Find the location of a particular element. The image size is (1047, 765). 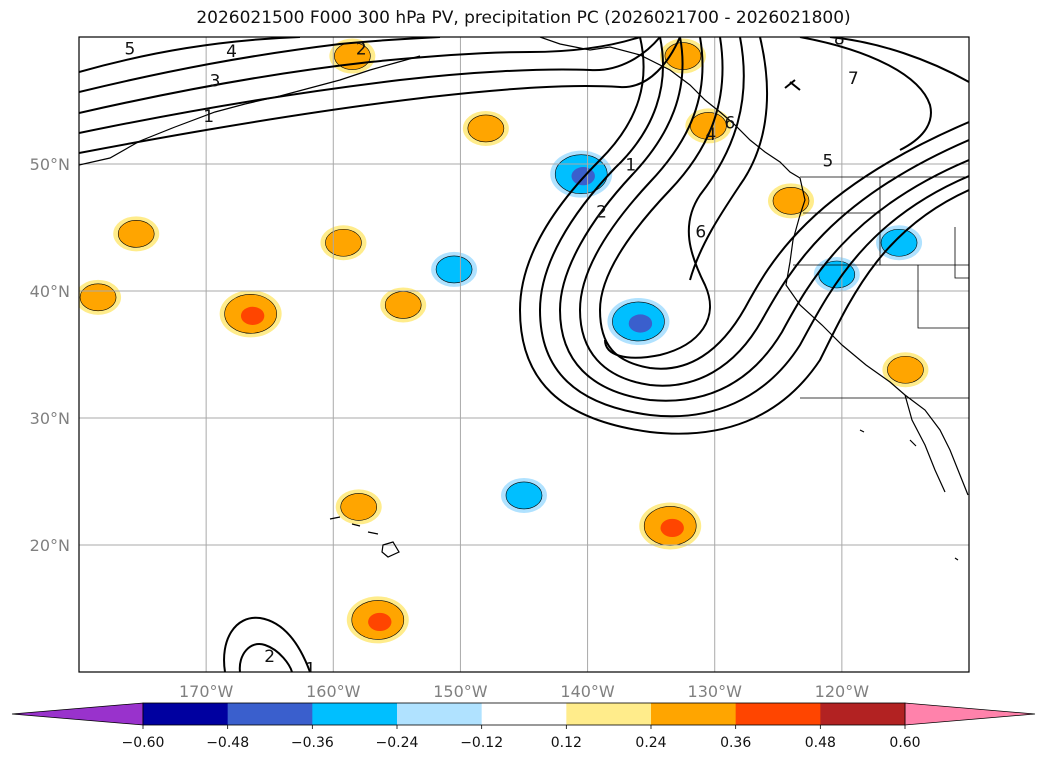

lon-tick-label: 140°W is located at coordinates (587, 691).